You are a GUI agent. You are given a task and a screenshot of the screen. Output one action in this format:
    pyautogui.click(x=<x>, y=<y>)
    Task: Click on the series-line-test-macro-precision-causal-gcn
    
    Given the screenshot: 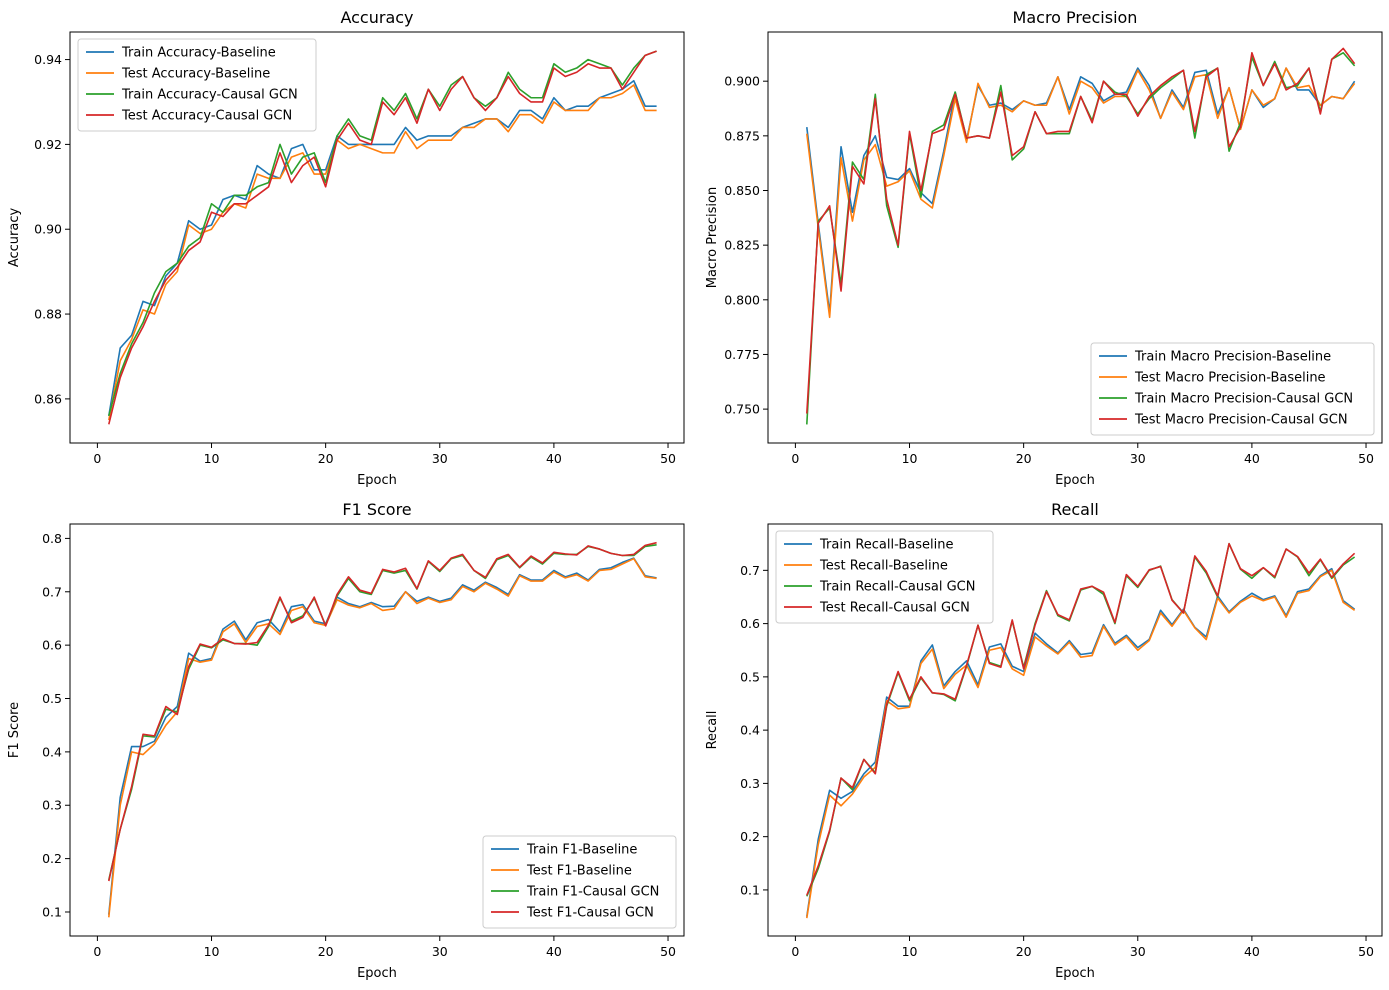 What is the action you would take?
    pyautogui.click(x=1081, y=230)
    